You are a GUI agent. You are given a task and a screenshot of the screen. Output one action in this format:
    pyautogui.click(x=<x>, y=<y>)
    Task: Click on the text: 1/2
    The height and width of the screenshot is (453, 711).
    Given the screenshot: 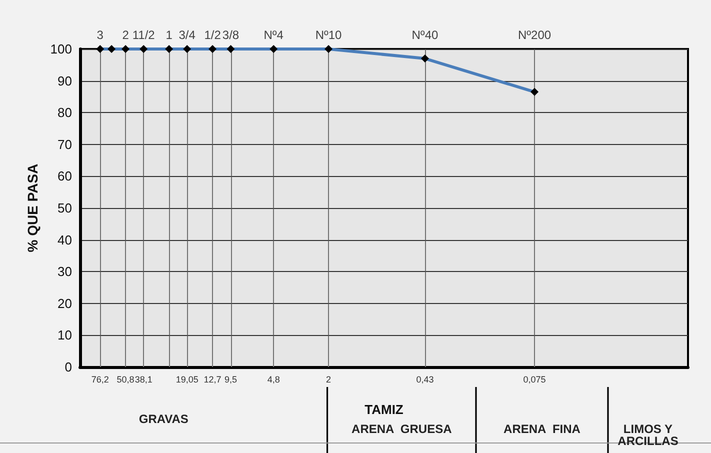 What is the action you would take?
    pyautogui.click(x=213, y=35)
    